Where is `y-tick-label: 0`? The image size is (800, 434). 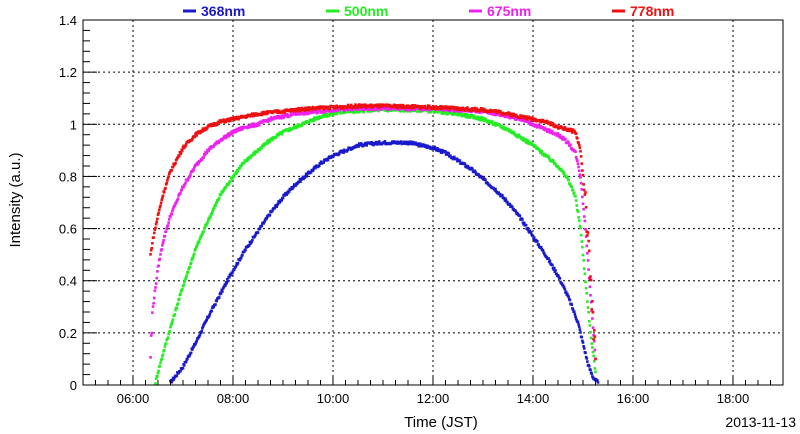
y-tick-label: 0 is located at coordinates (73, 385).